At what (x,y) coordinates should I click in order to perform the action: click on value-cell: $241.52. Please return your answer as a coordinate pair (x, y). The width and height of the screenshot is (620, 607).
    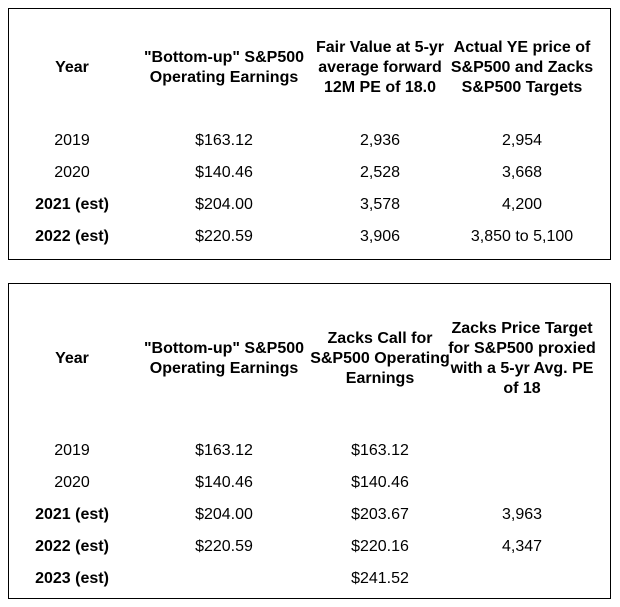
    Looking at the image, I should click on (380, 578).